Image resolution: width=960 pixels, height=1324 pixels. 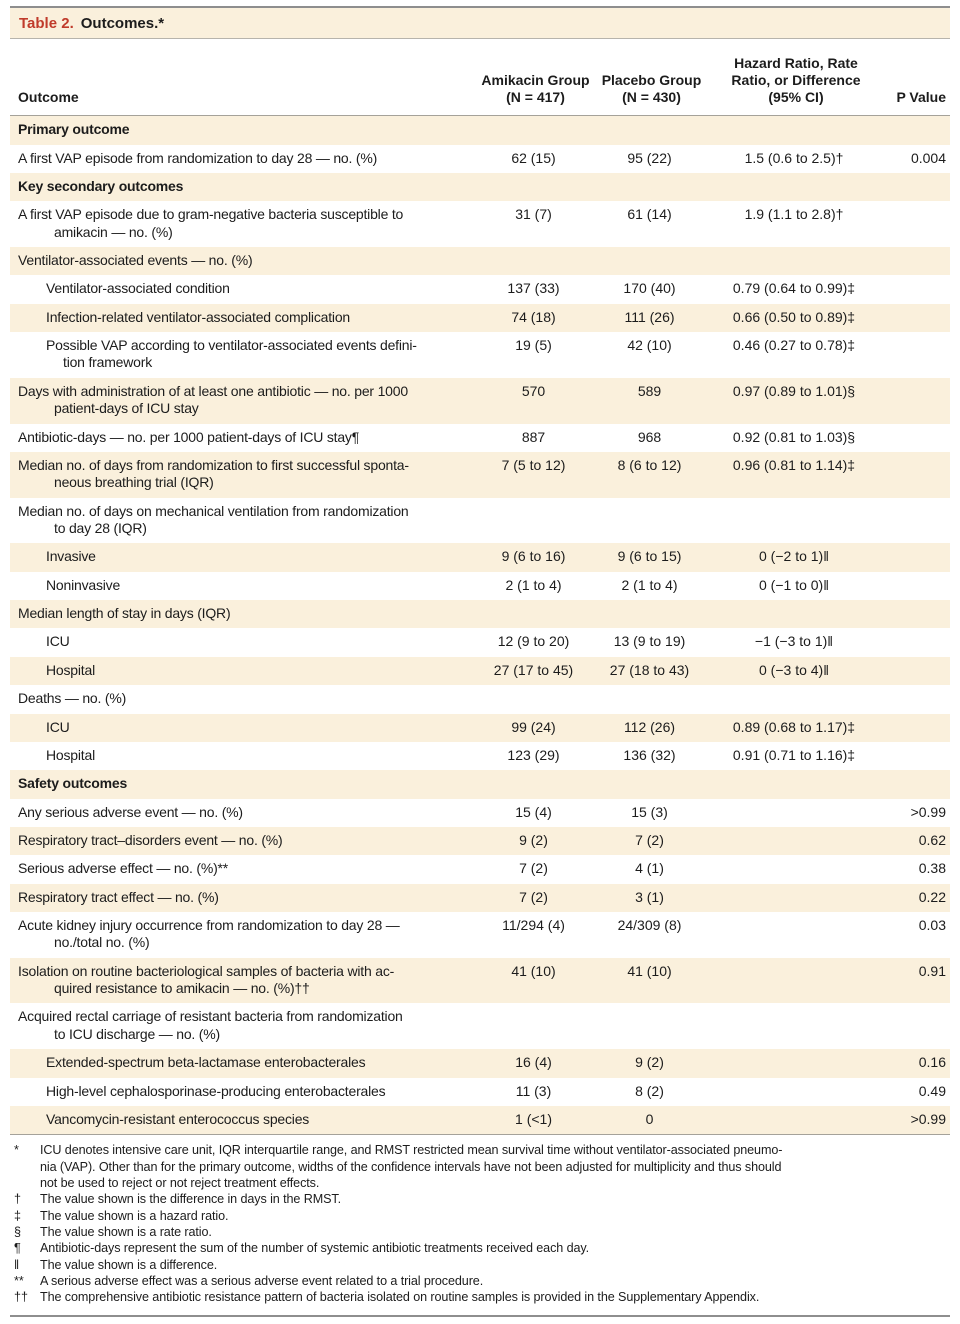 I want to click on footnote-symbol: ‡, so click(x=18, y=1215).